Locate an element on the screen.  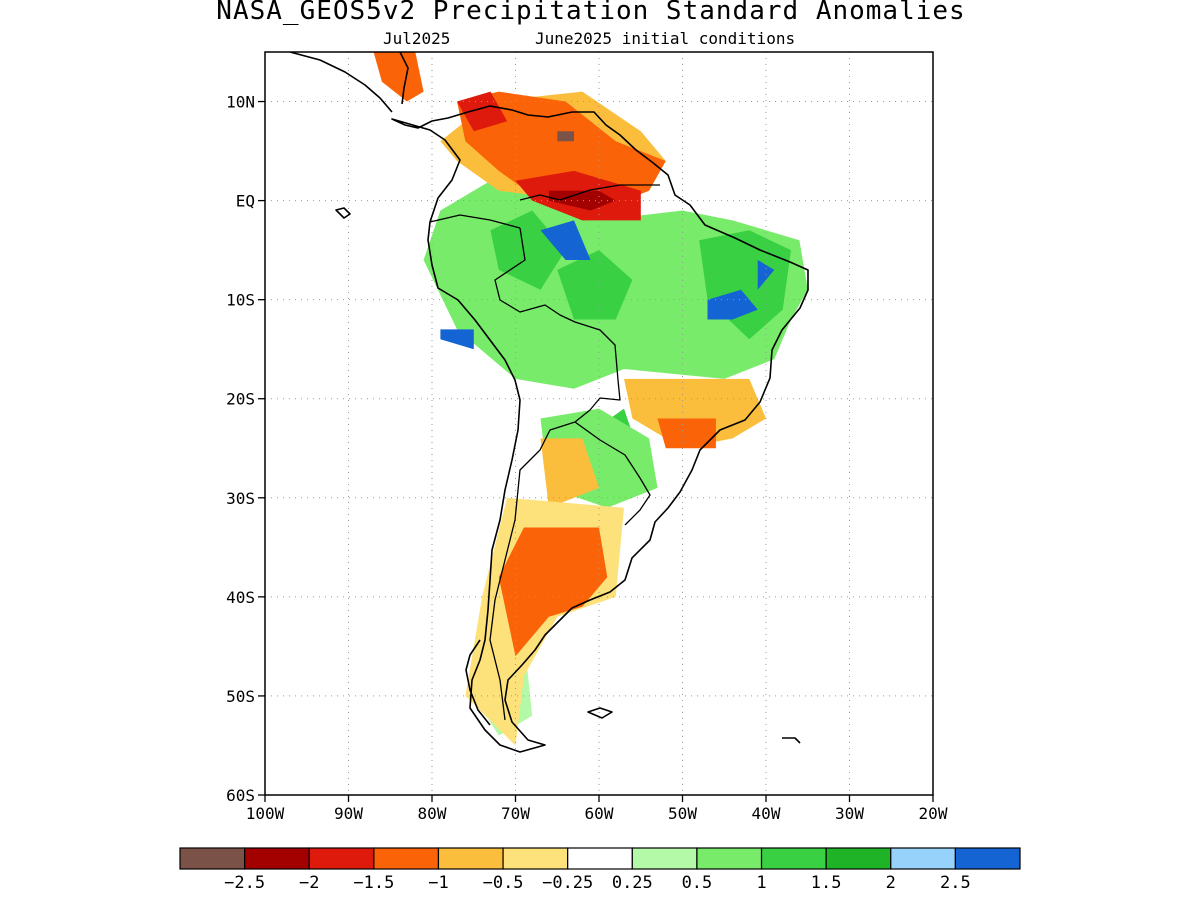
colorbar-labels: −2.5 −2 −1.5 −1 −0.5 −0.25 0.25 0.5 1 1.5 2 2.5 is located at coordinates (597, 883).